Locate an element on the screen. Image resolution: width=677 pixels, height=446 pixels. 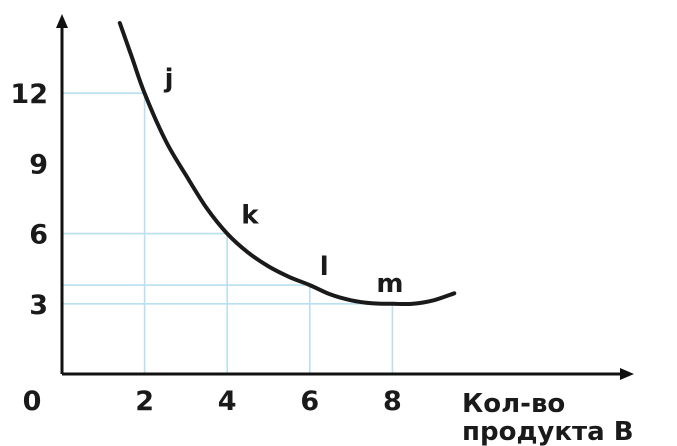
y-axis-arrow is located at coordinates (62, 21).